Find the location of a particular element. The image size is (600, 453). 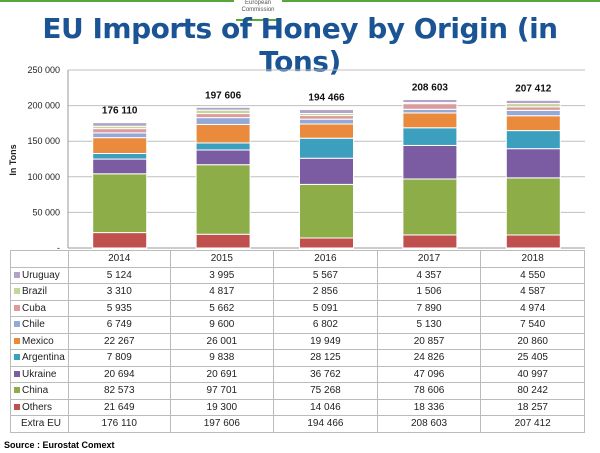

cell-text: 5 124 is located at coordinates (119, 275).